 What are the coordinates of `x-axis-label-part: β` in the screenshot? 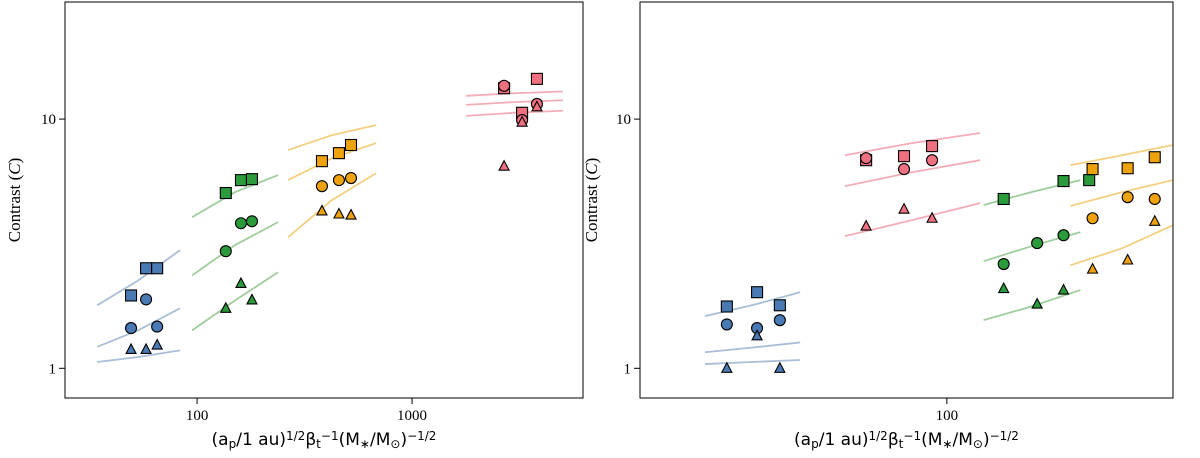 It's located at (893, 440).